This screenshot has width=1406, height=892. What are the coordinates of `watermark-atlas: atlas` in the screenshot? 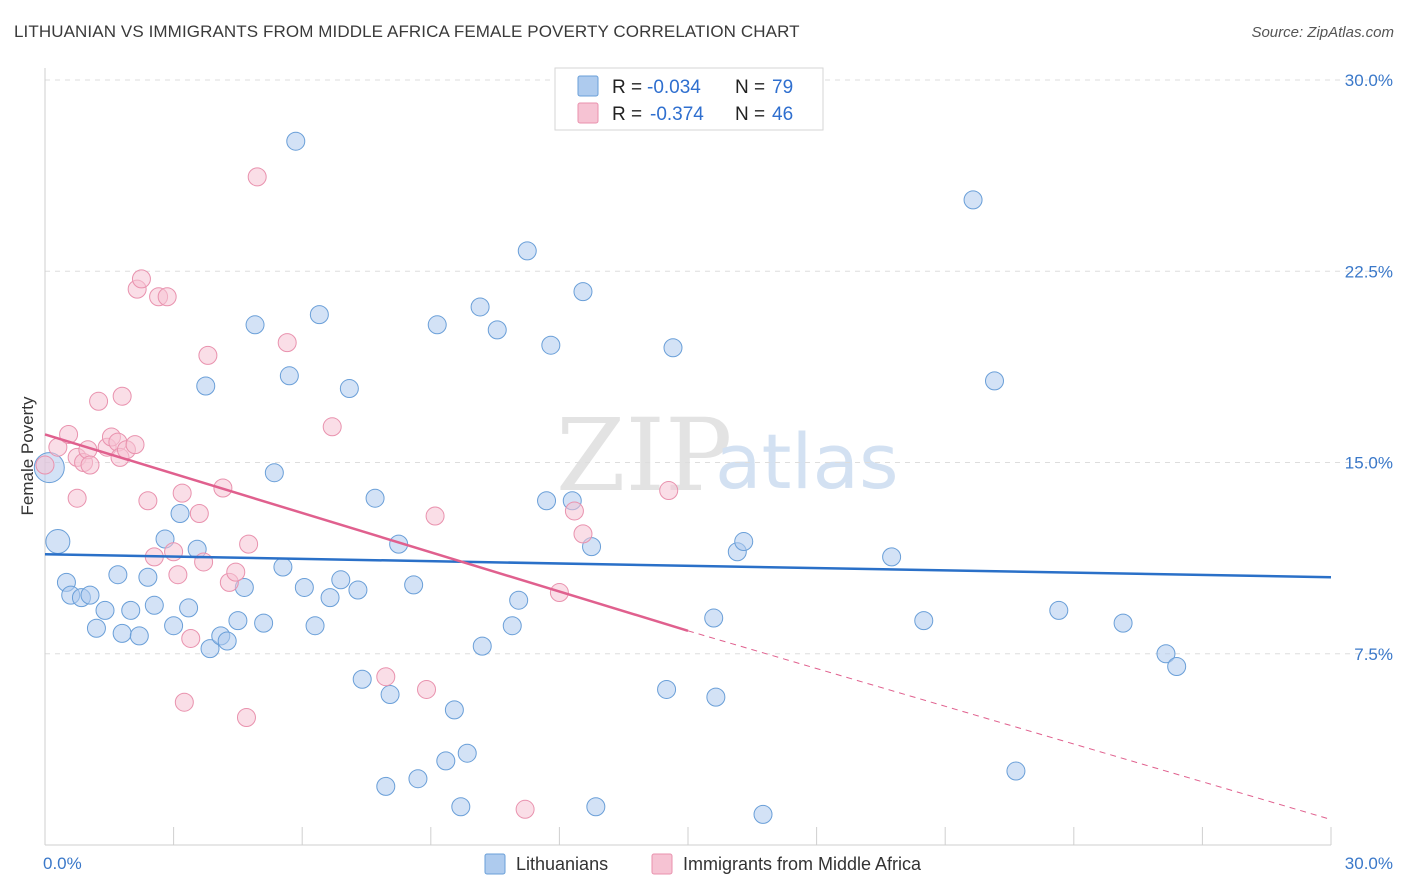 It's located at (807, 461).